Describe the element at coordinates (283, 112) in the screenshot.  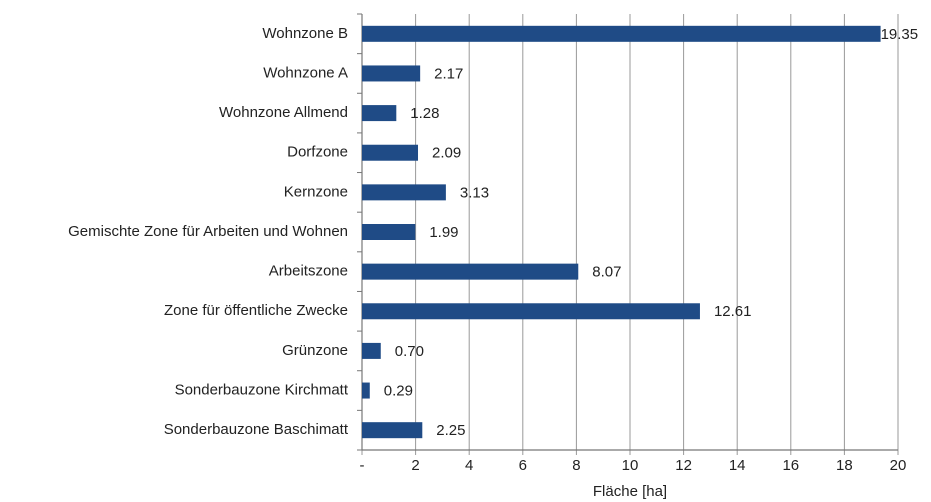
I see `y-tick-label: Wohnzone Allmend` at that location.